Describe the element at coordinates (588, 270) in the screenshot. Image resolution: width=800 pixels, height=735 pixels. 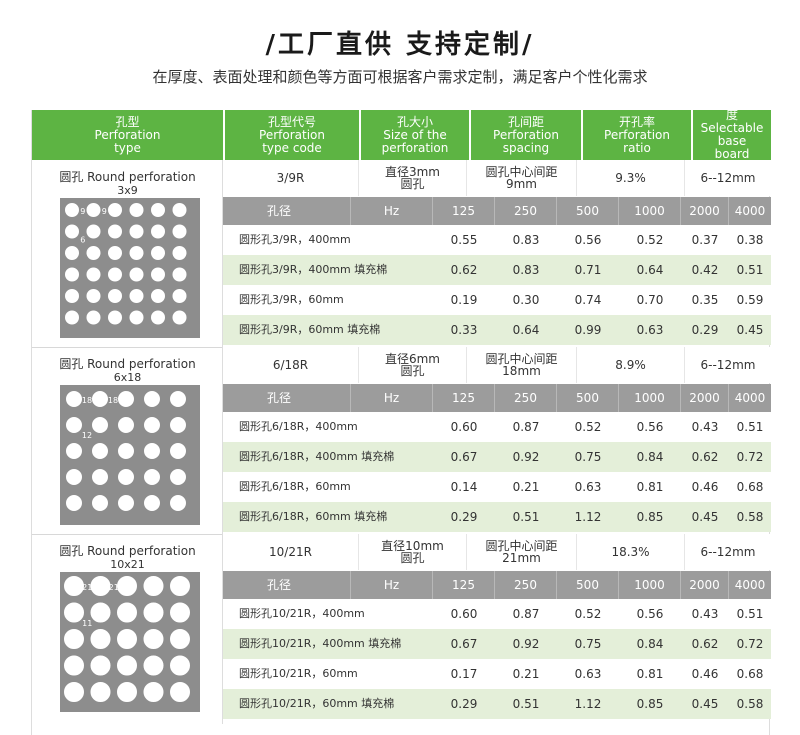
I see `absorption-value: 0.71` at that location.